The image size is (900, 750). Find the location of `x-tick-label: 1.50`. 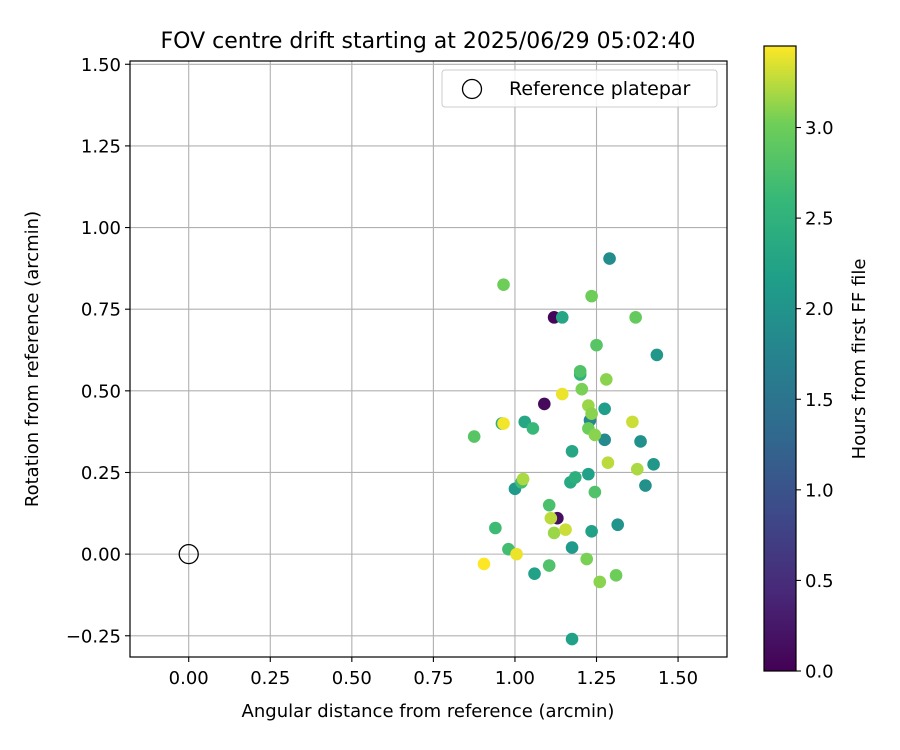

x-tick-label: 1.50 is located at coordinates (678, 678).